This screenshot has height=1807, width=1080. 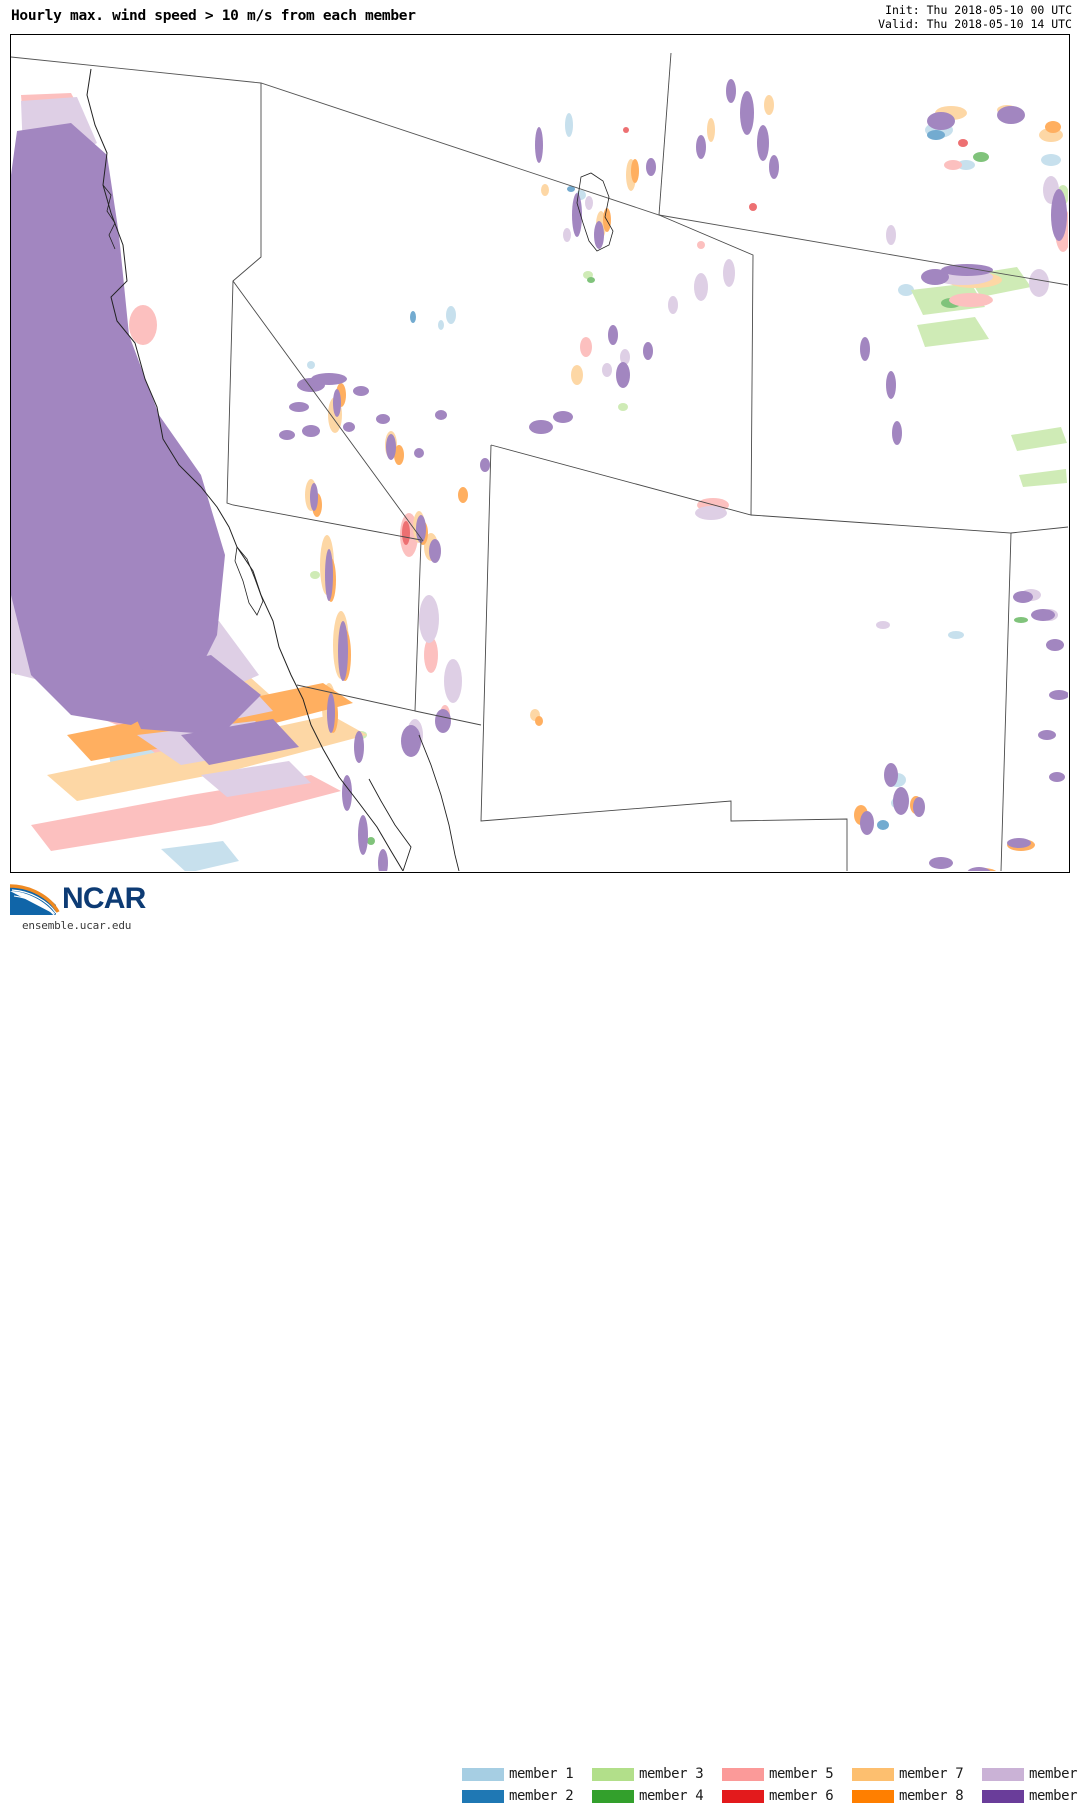 What do you see at coordinates (541, 1774) in the screenshot?
I see `legend-label-member-1: member 1` at bounding box center [541, 1774].